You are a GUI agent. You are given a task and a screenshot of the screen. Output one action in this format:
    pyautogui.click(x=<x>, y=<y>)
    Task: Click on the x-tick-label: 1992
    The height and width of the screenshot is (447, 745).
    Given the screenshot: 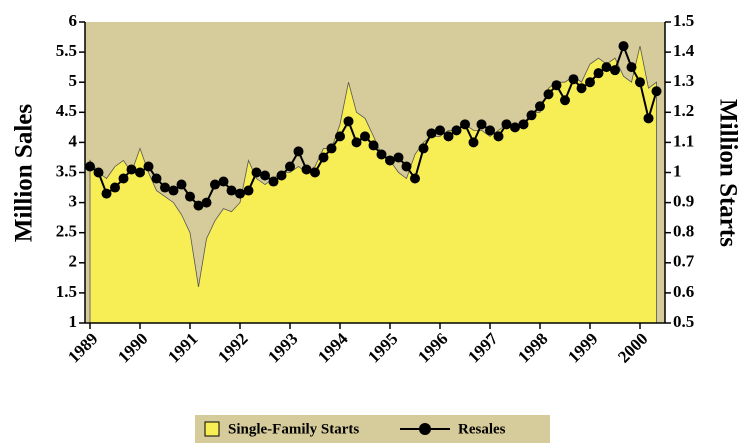 What is the action you would take?
    pyautogui.click(x=232, y=347)
    